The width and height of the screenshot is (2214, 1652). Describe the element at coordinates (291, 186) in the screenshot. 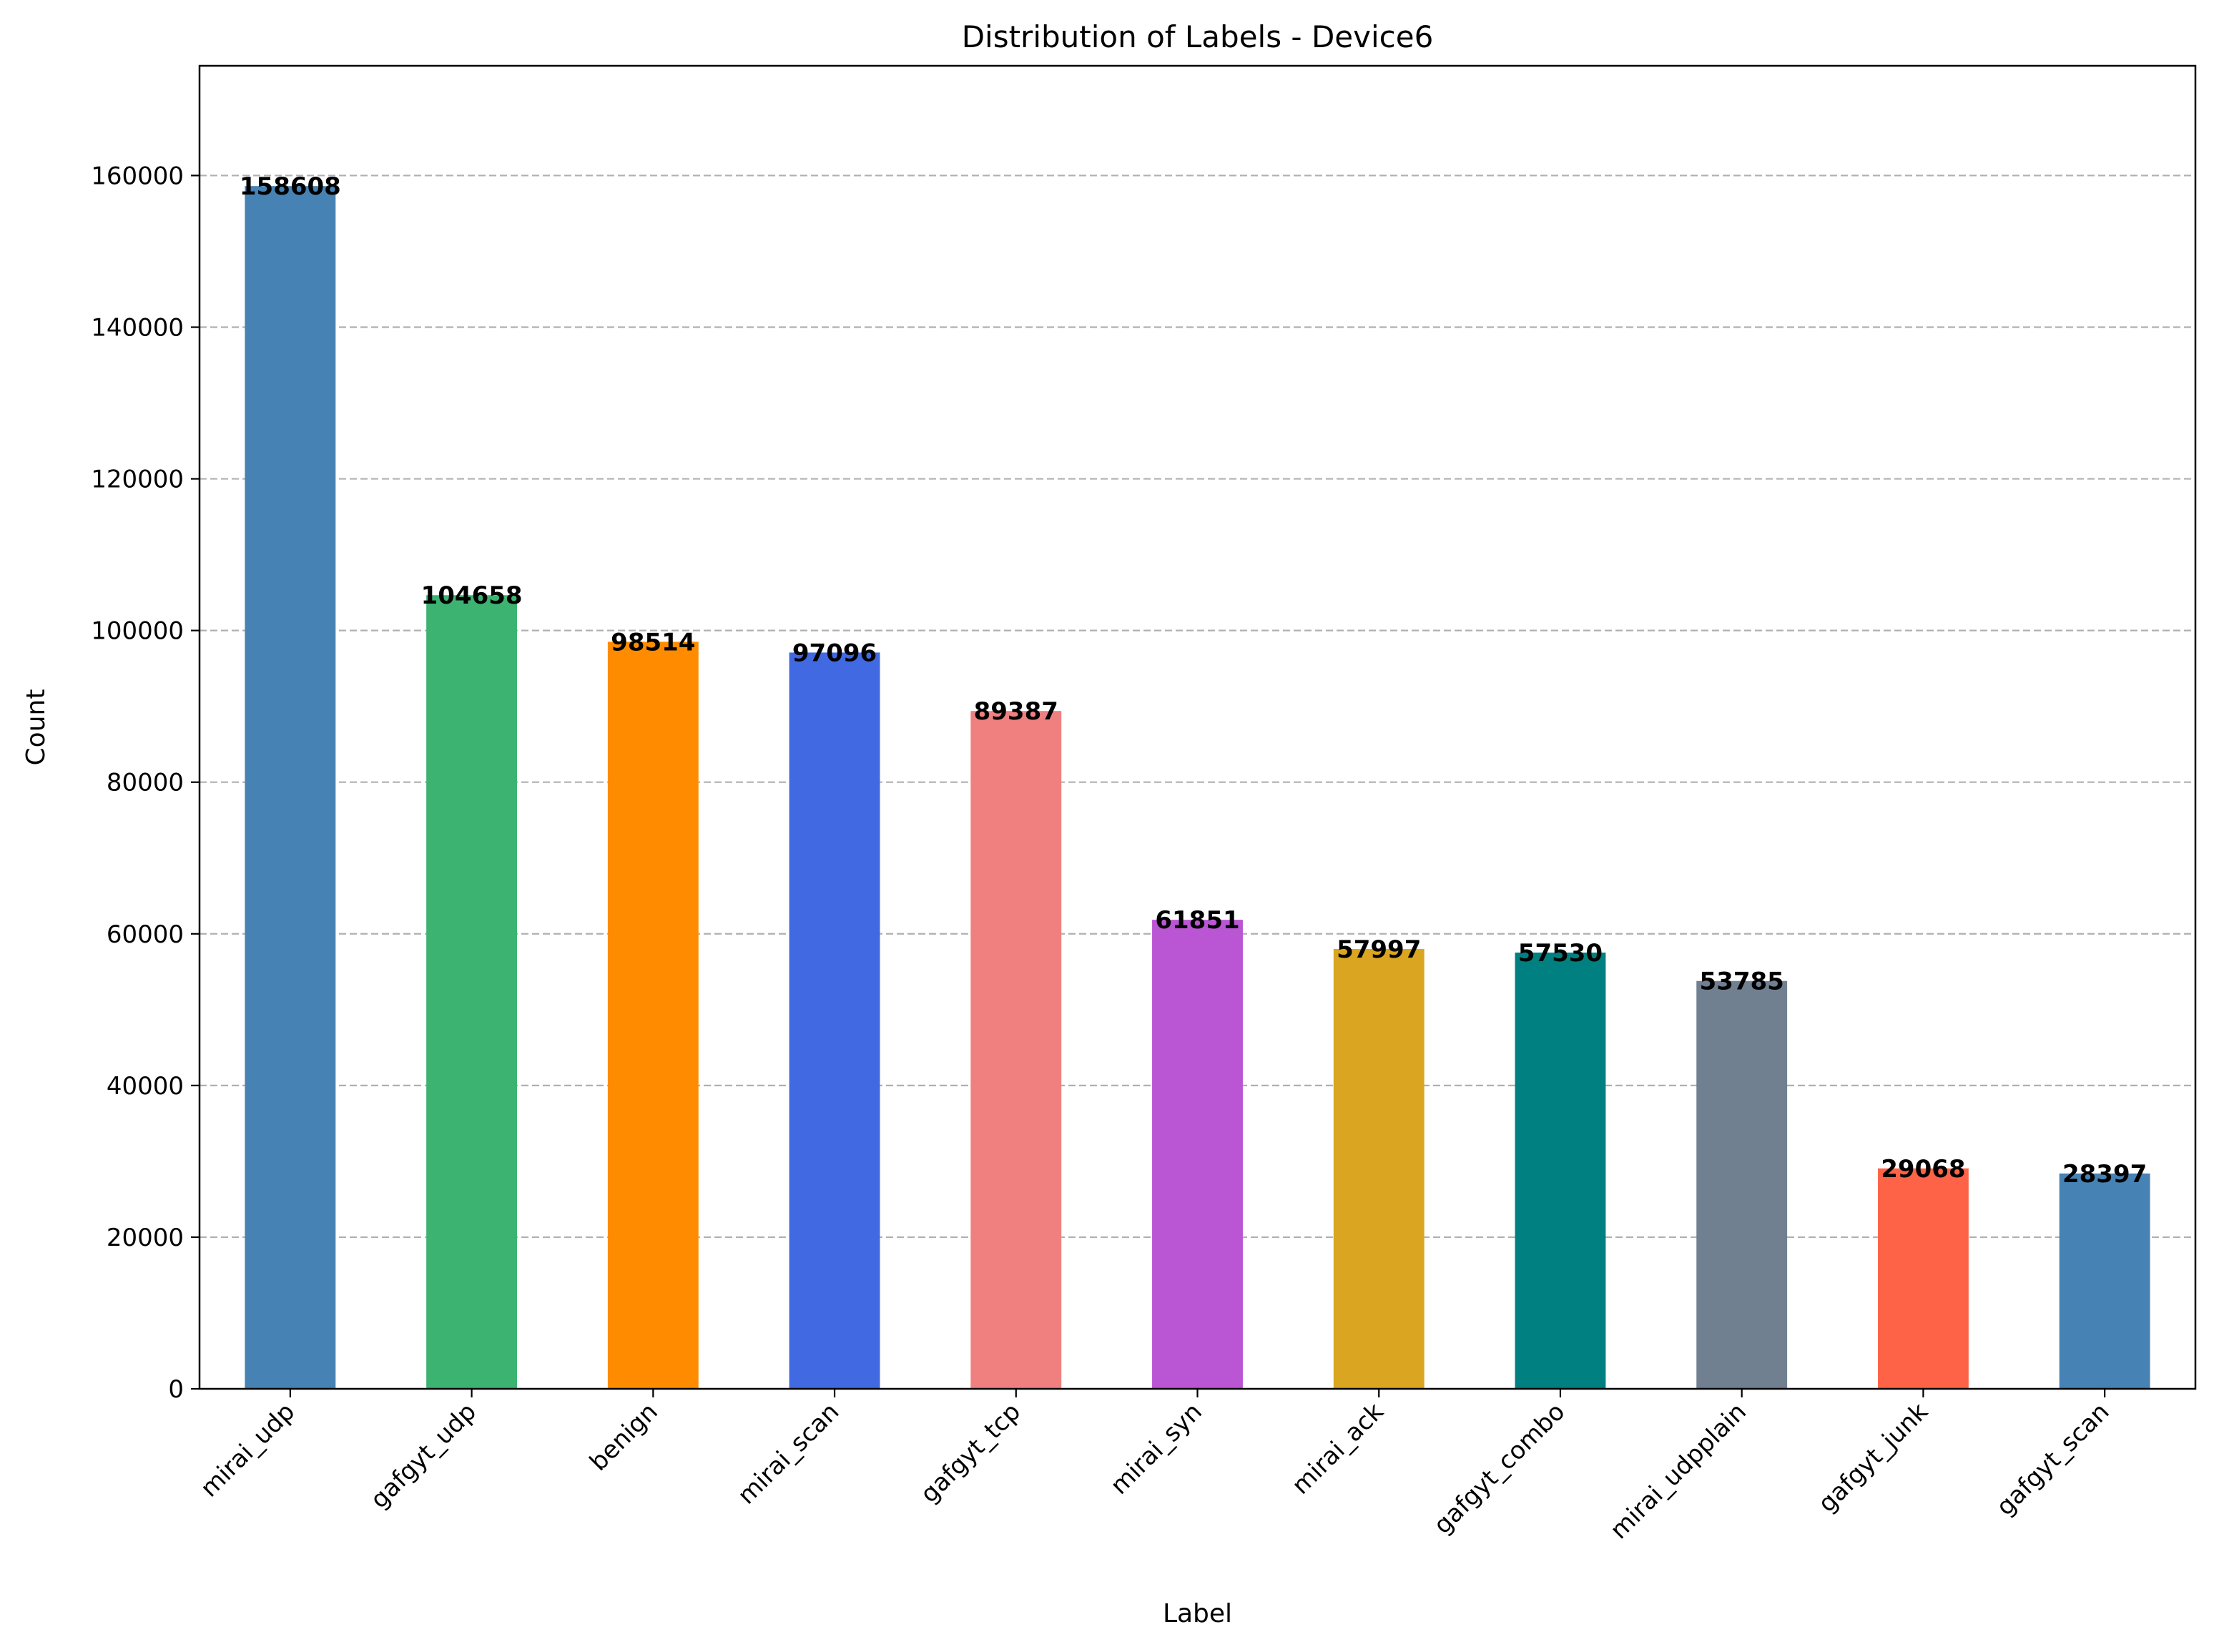

I see `data-label-mirai_udp: 158608` at that location.